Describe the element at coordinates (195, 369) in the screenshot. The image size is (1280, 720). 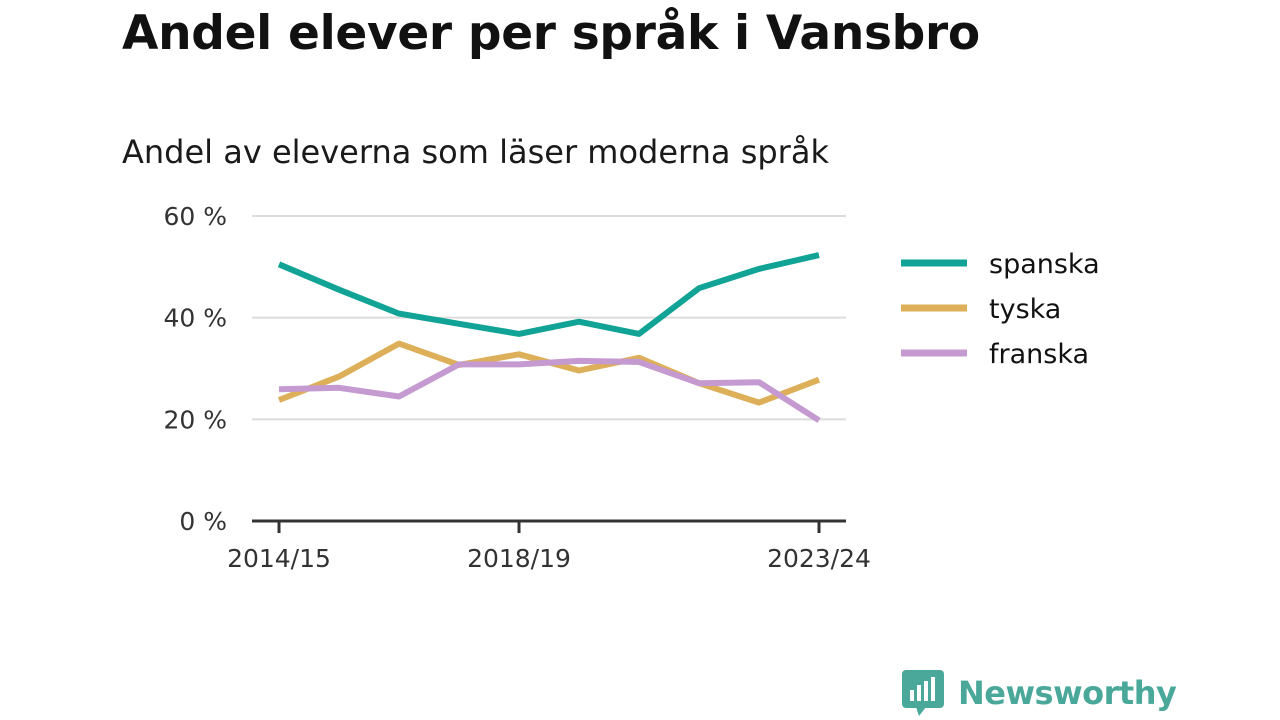
I see `y-axis-ticks: 0 % 20 % 40 % 60 %` at that location.